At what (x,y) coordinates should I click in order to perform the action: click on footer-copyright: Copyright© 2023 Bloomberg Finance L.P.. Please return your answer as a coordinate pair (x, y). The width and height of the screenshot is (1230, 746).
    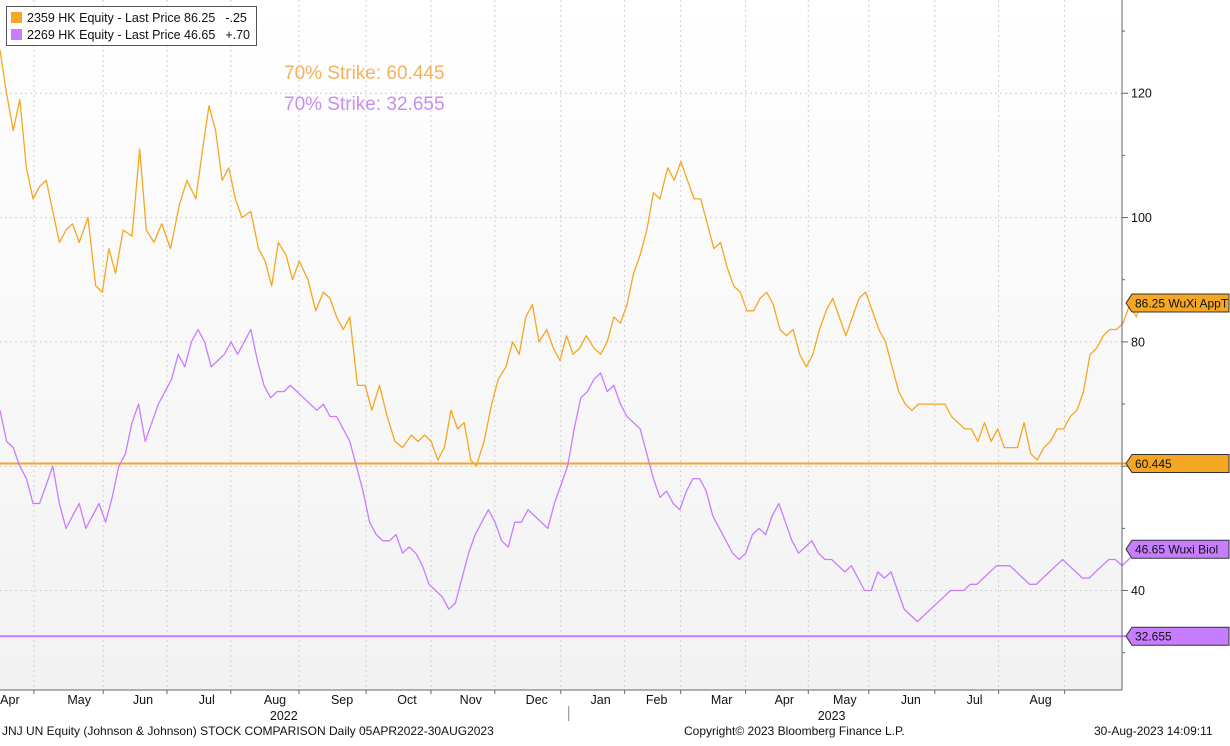
    Looking at the image, I should click on (794, 731).